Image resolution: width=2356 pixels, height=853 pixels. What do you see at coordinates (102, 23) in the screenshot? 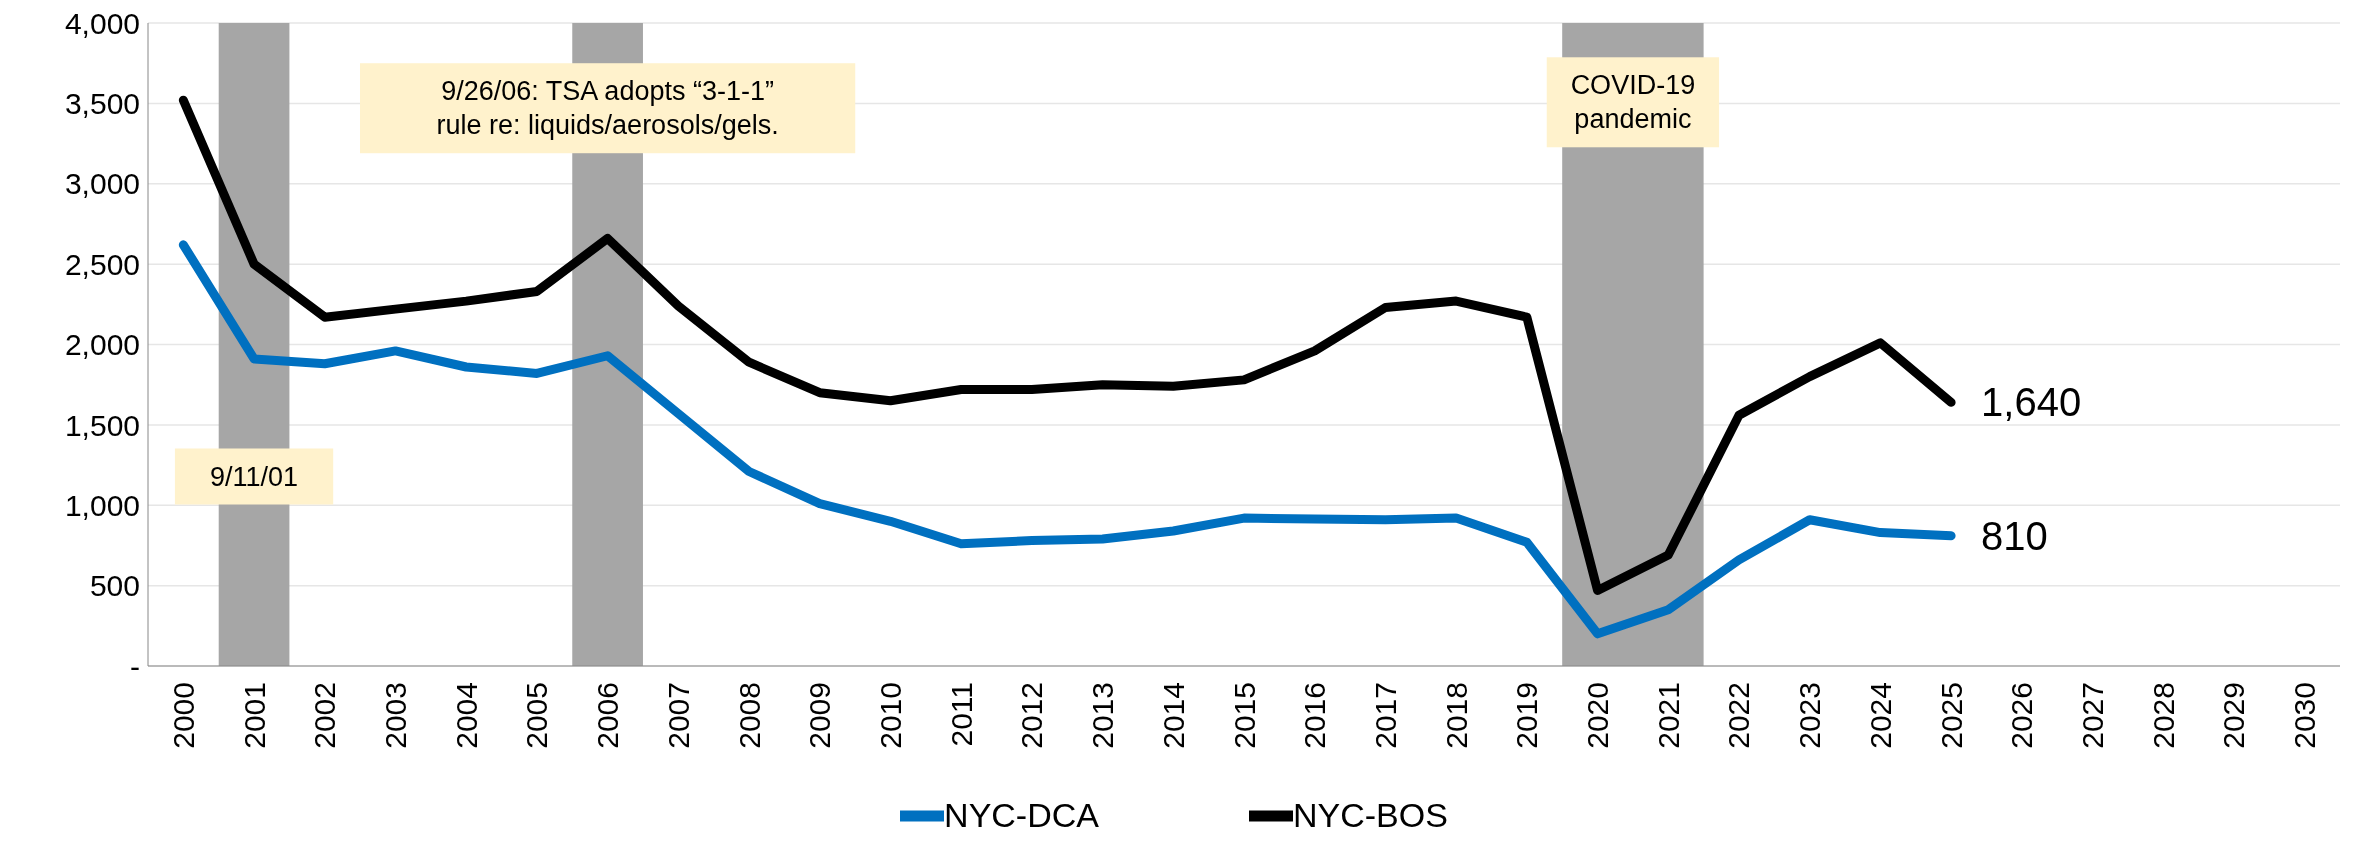
I see `y-tick-label: 4,000` at bounding box center [102, 23].